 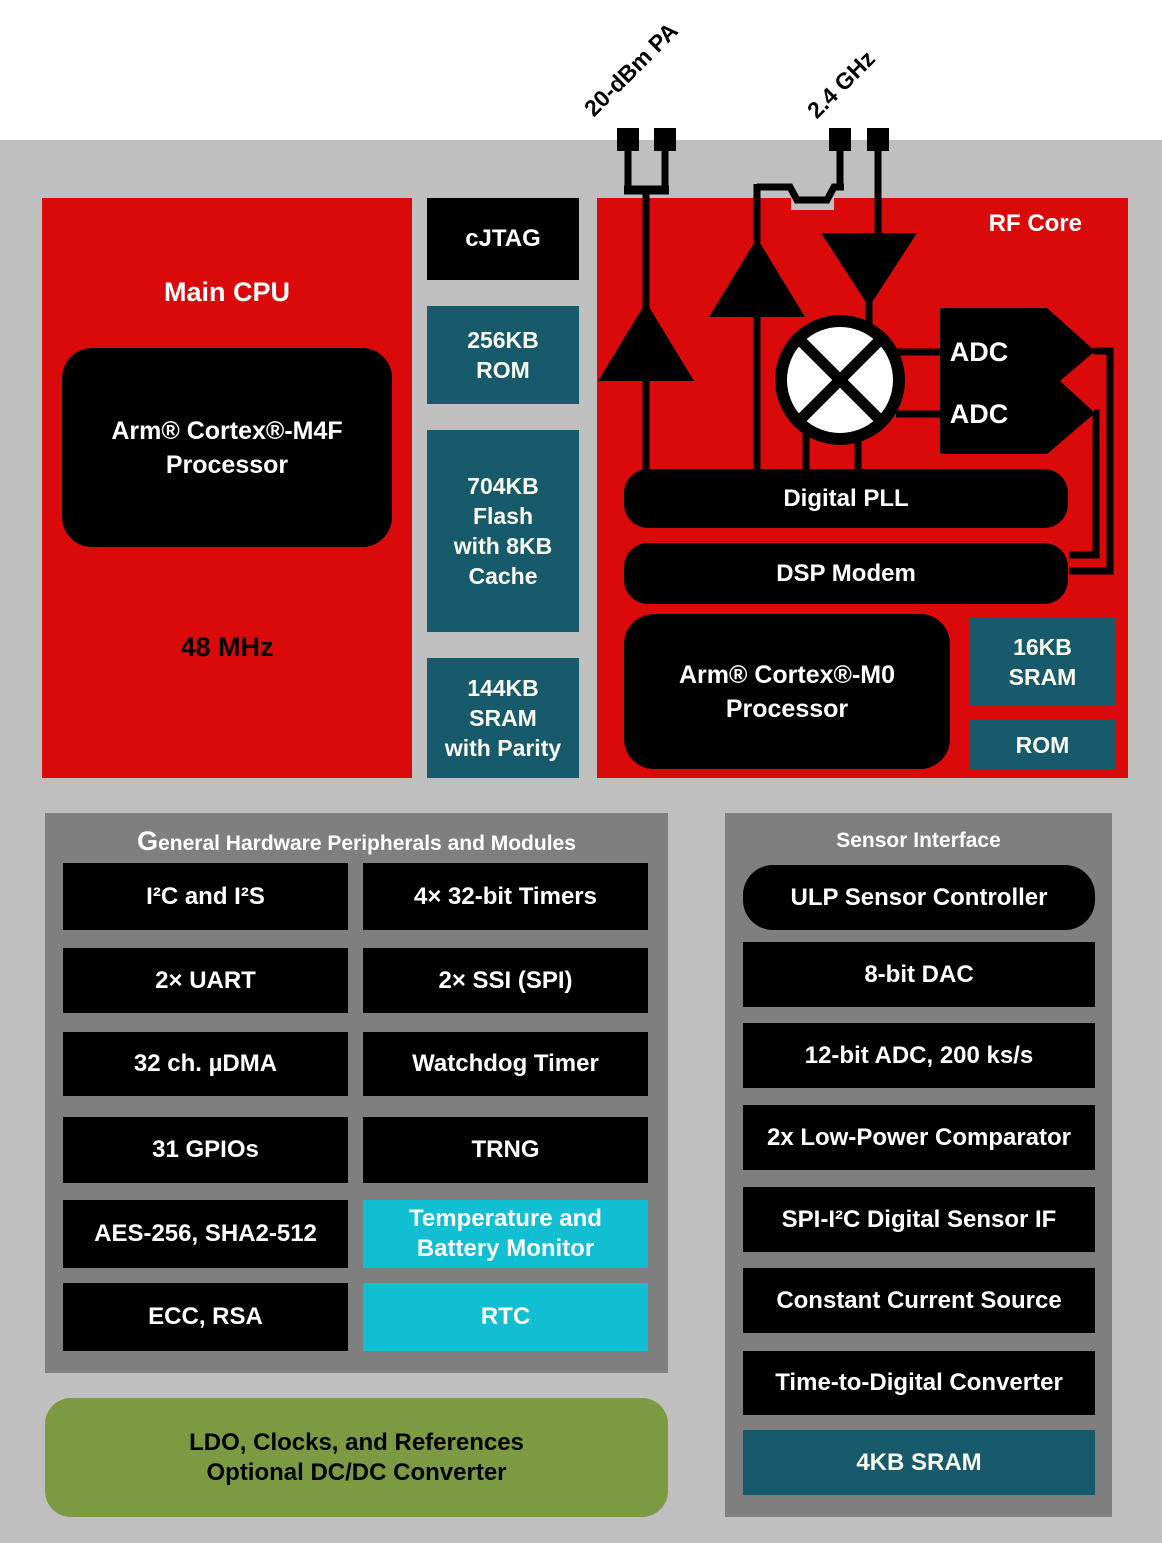 What do you see at coordinates (505, 1234) in the screenshot?
I see `peripheral-temp-battery-monitor: Temperature and Battery Monitor` at bounding box center [505, 1234].